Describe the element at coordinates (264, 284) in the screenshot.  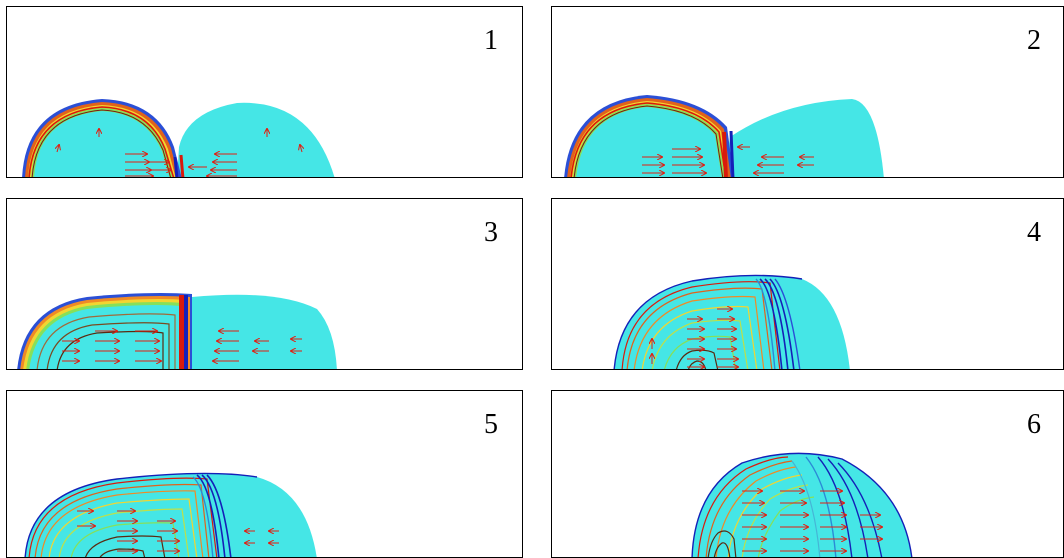
I see `panel-3: 3` at that location.